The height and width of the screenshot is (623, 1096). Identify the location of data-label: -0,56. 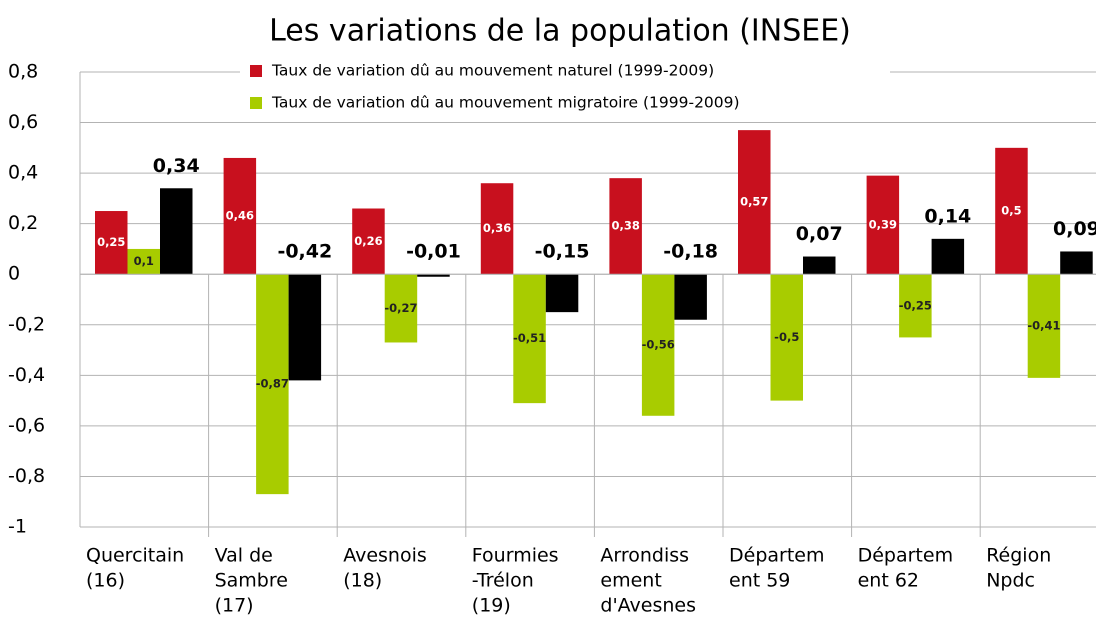
(658, 345).